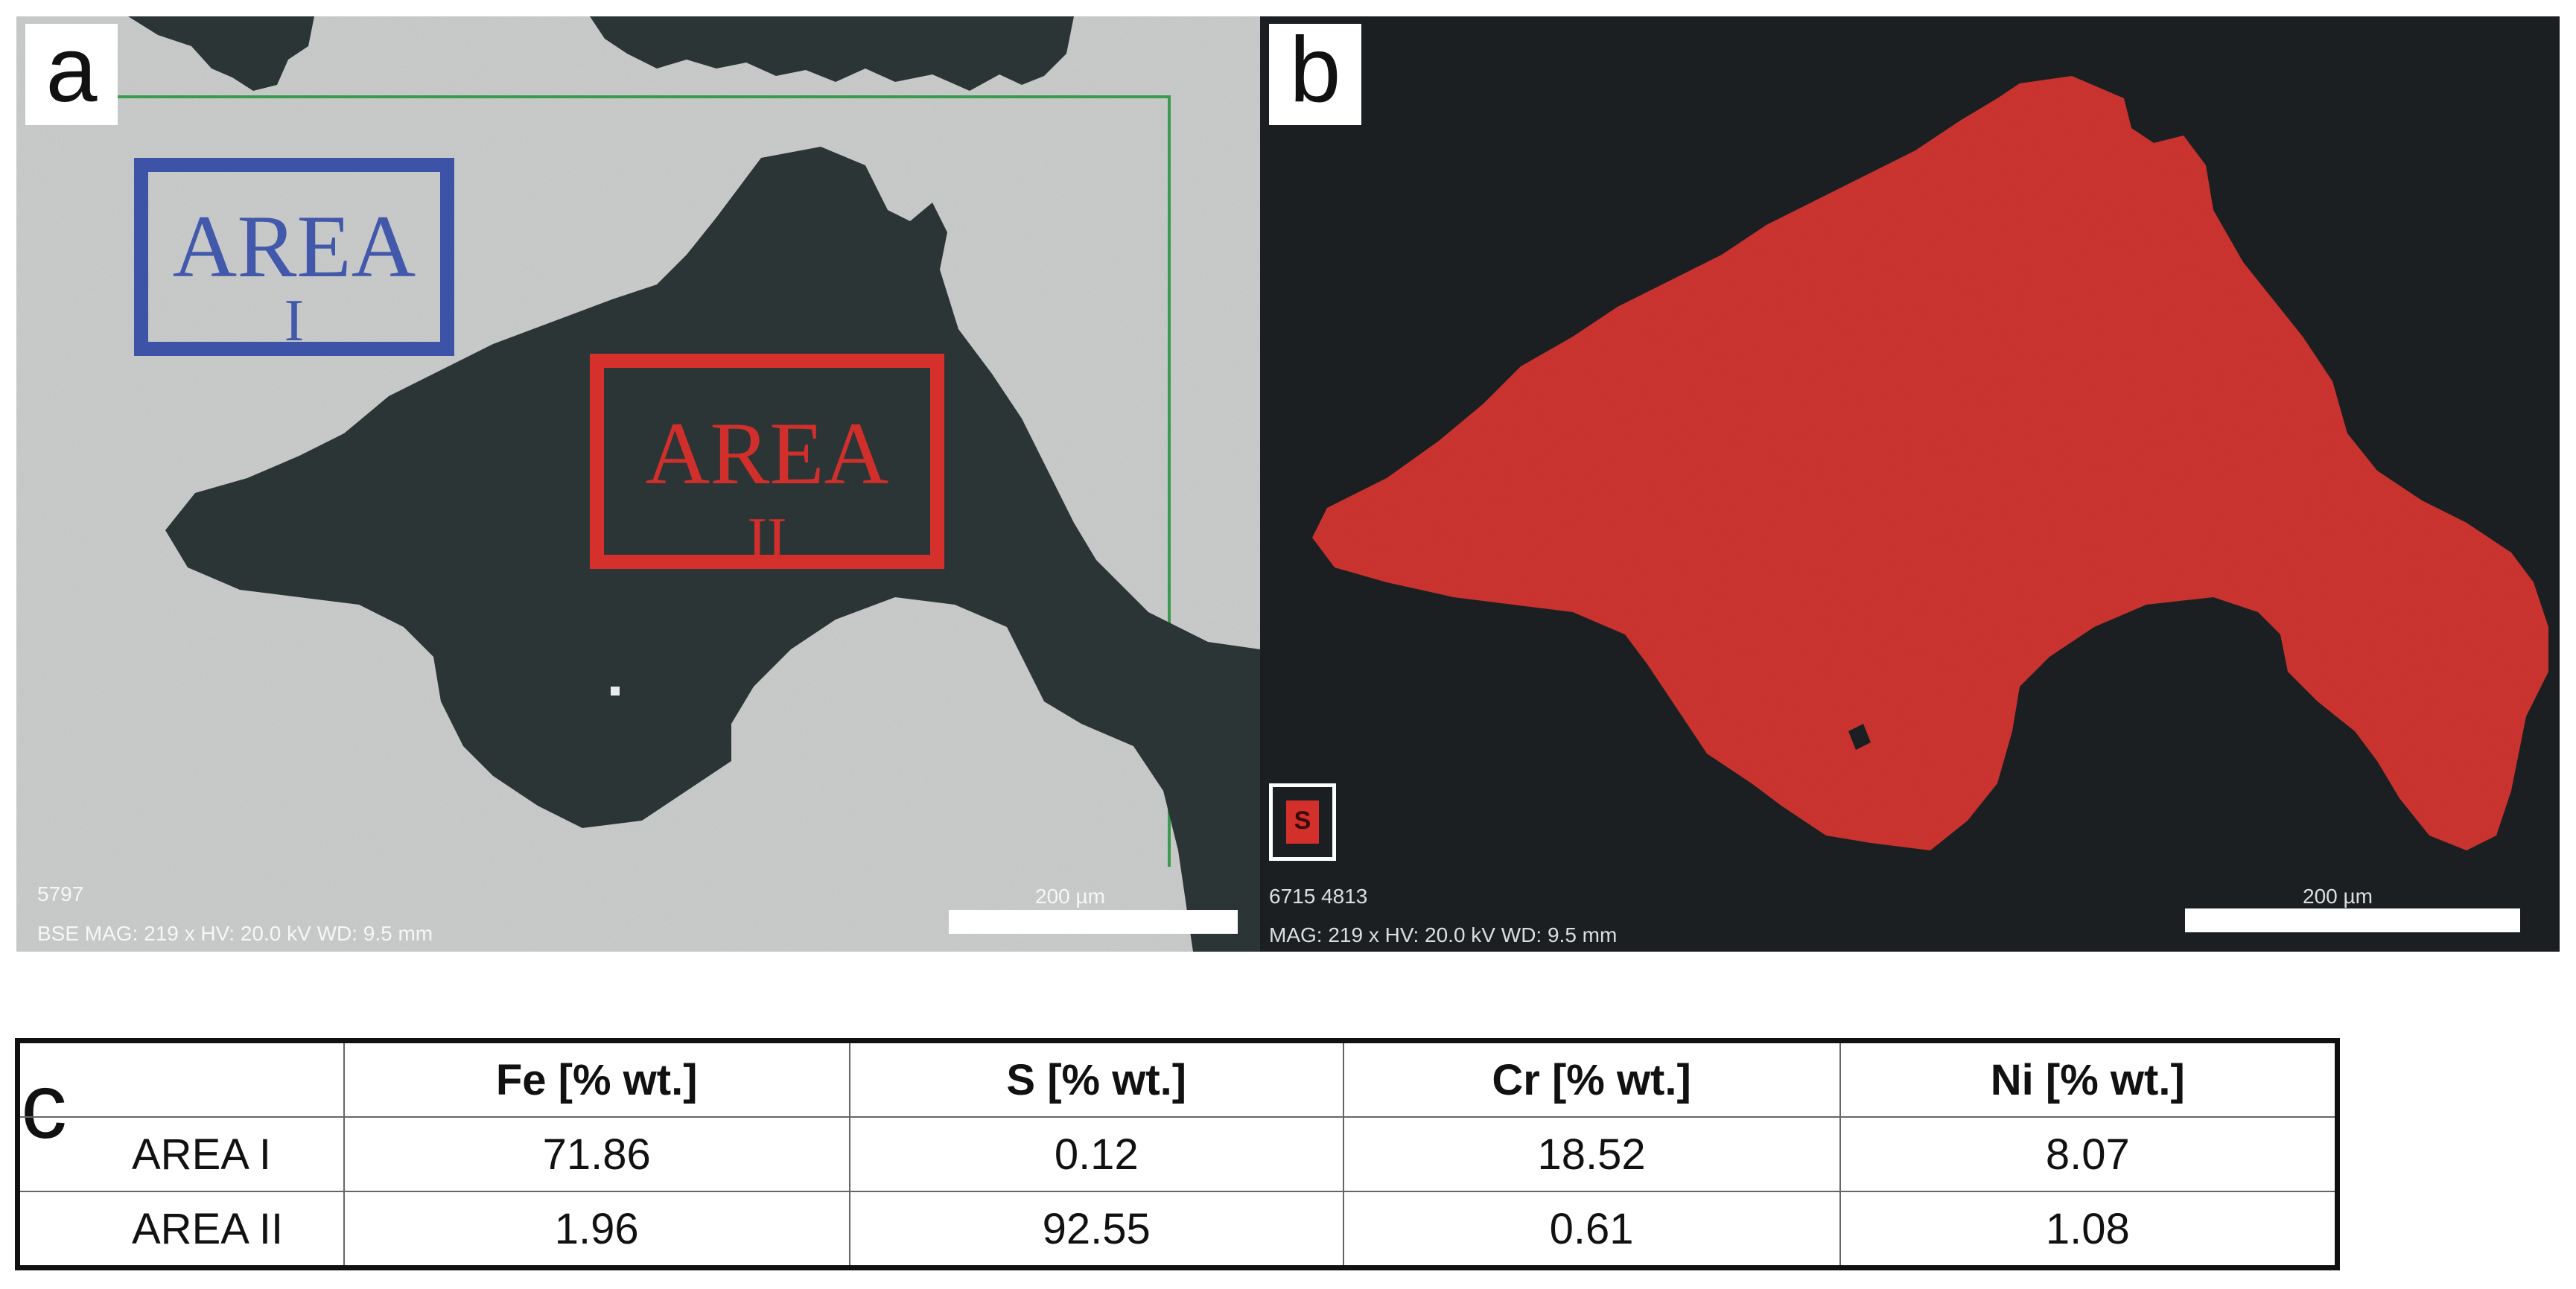  Describe the element at coordinates (71, 74) in the screenshot. I see `panel-letter-a: a` at that location.